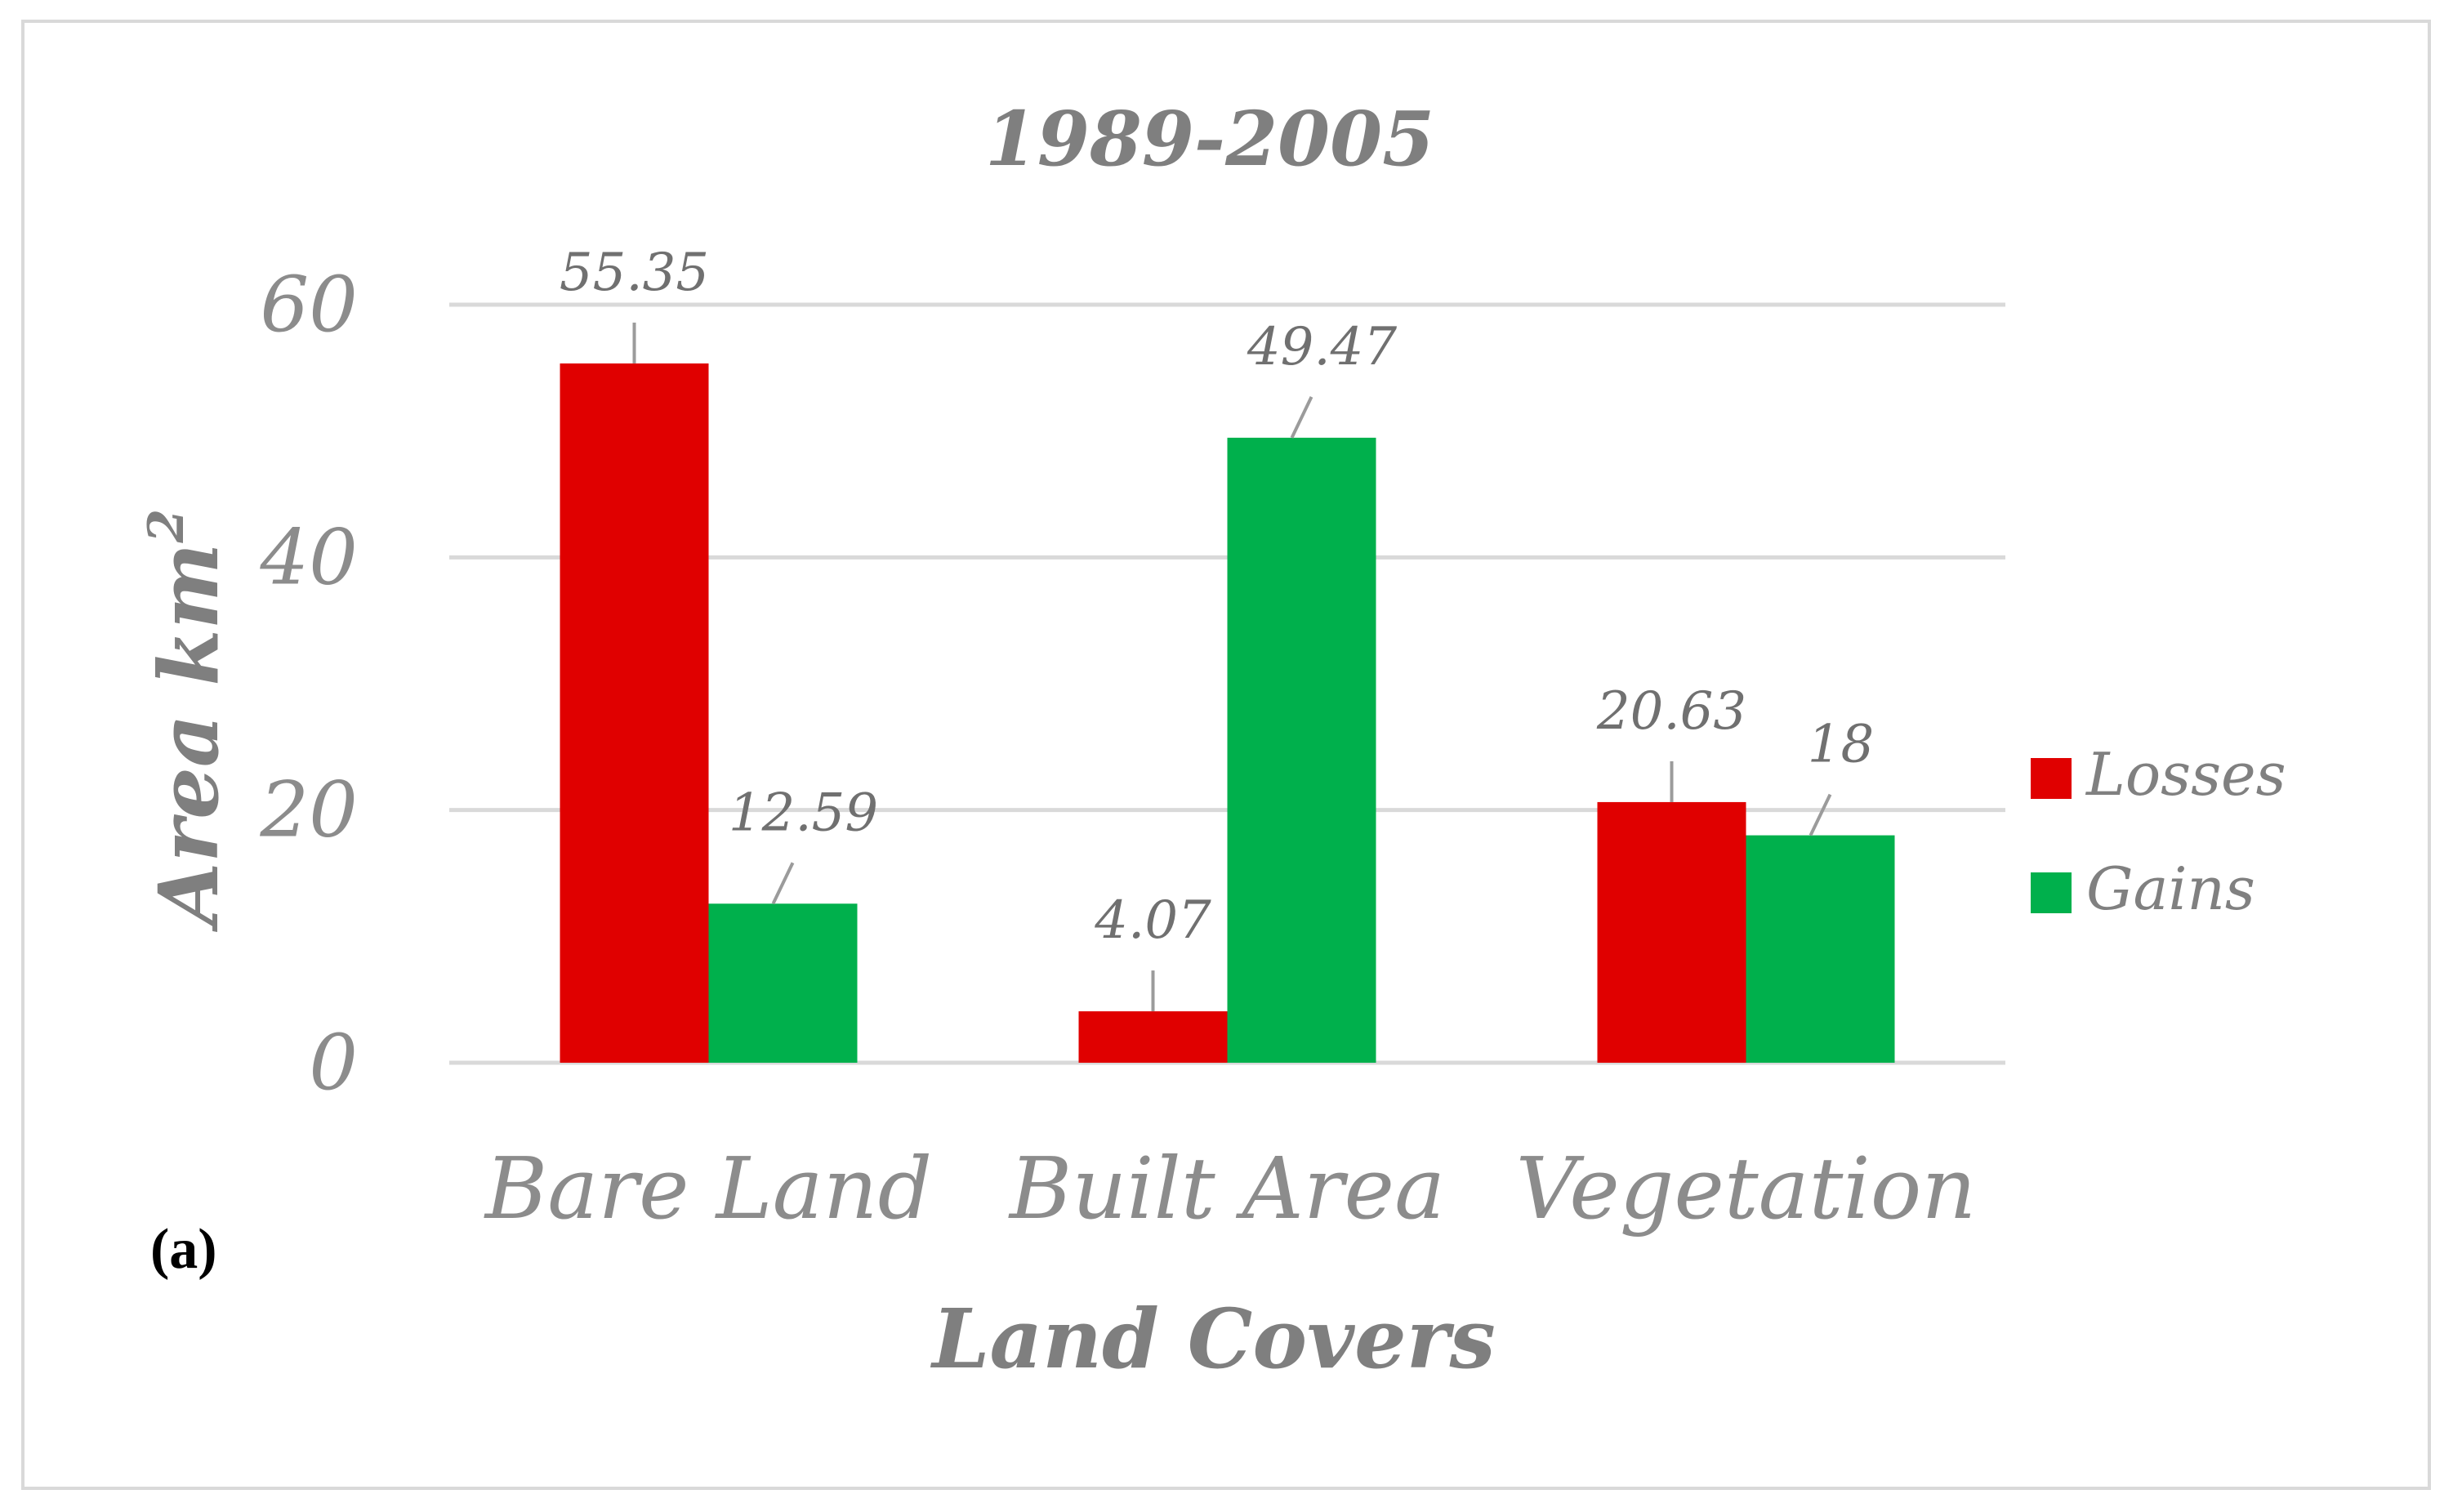  Describe the element at coordinates (2051, 893) in the screenshot. I see `legend-swatch-gains` at that location.